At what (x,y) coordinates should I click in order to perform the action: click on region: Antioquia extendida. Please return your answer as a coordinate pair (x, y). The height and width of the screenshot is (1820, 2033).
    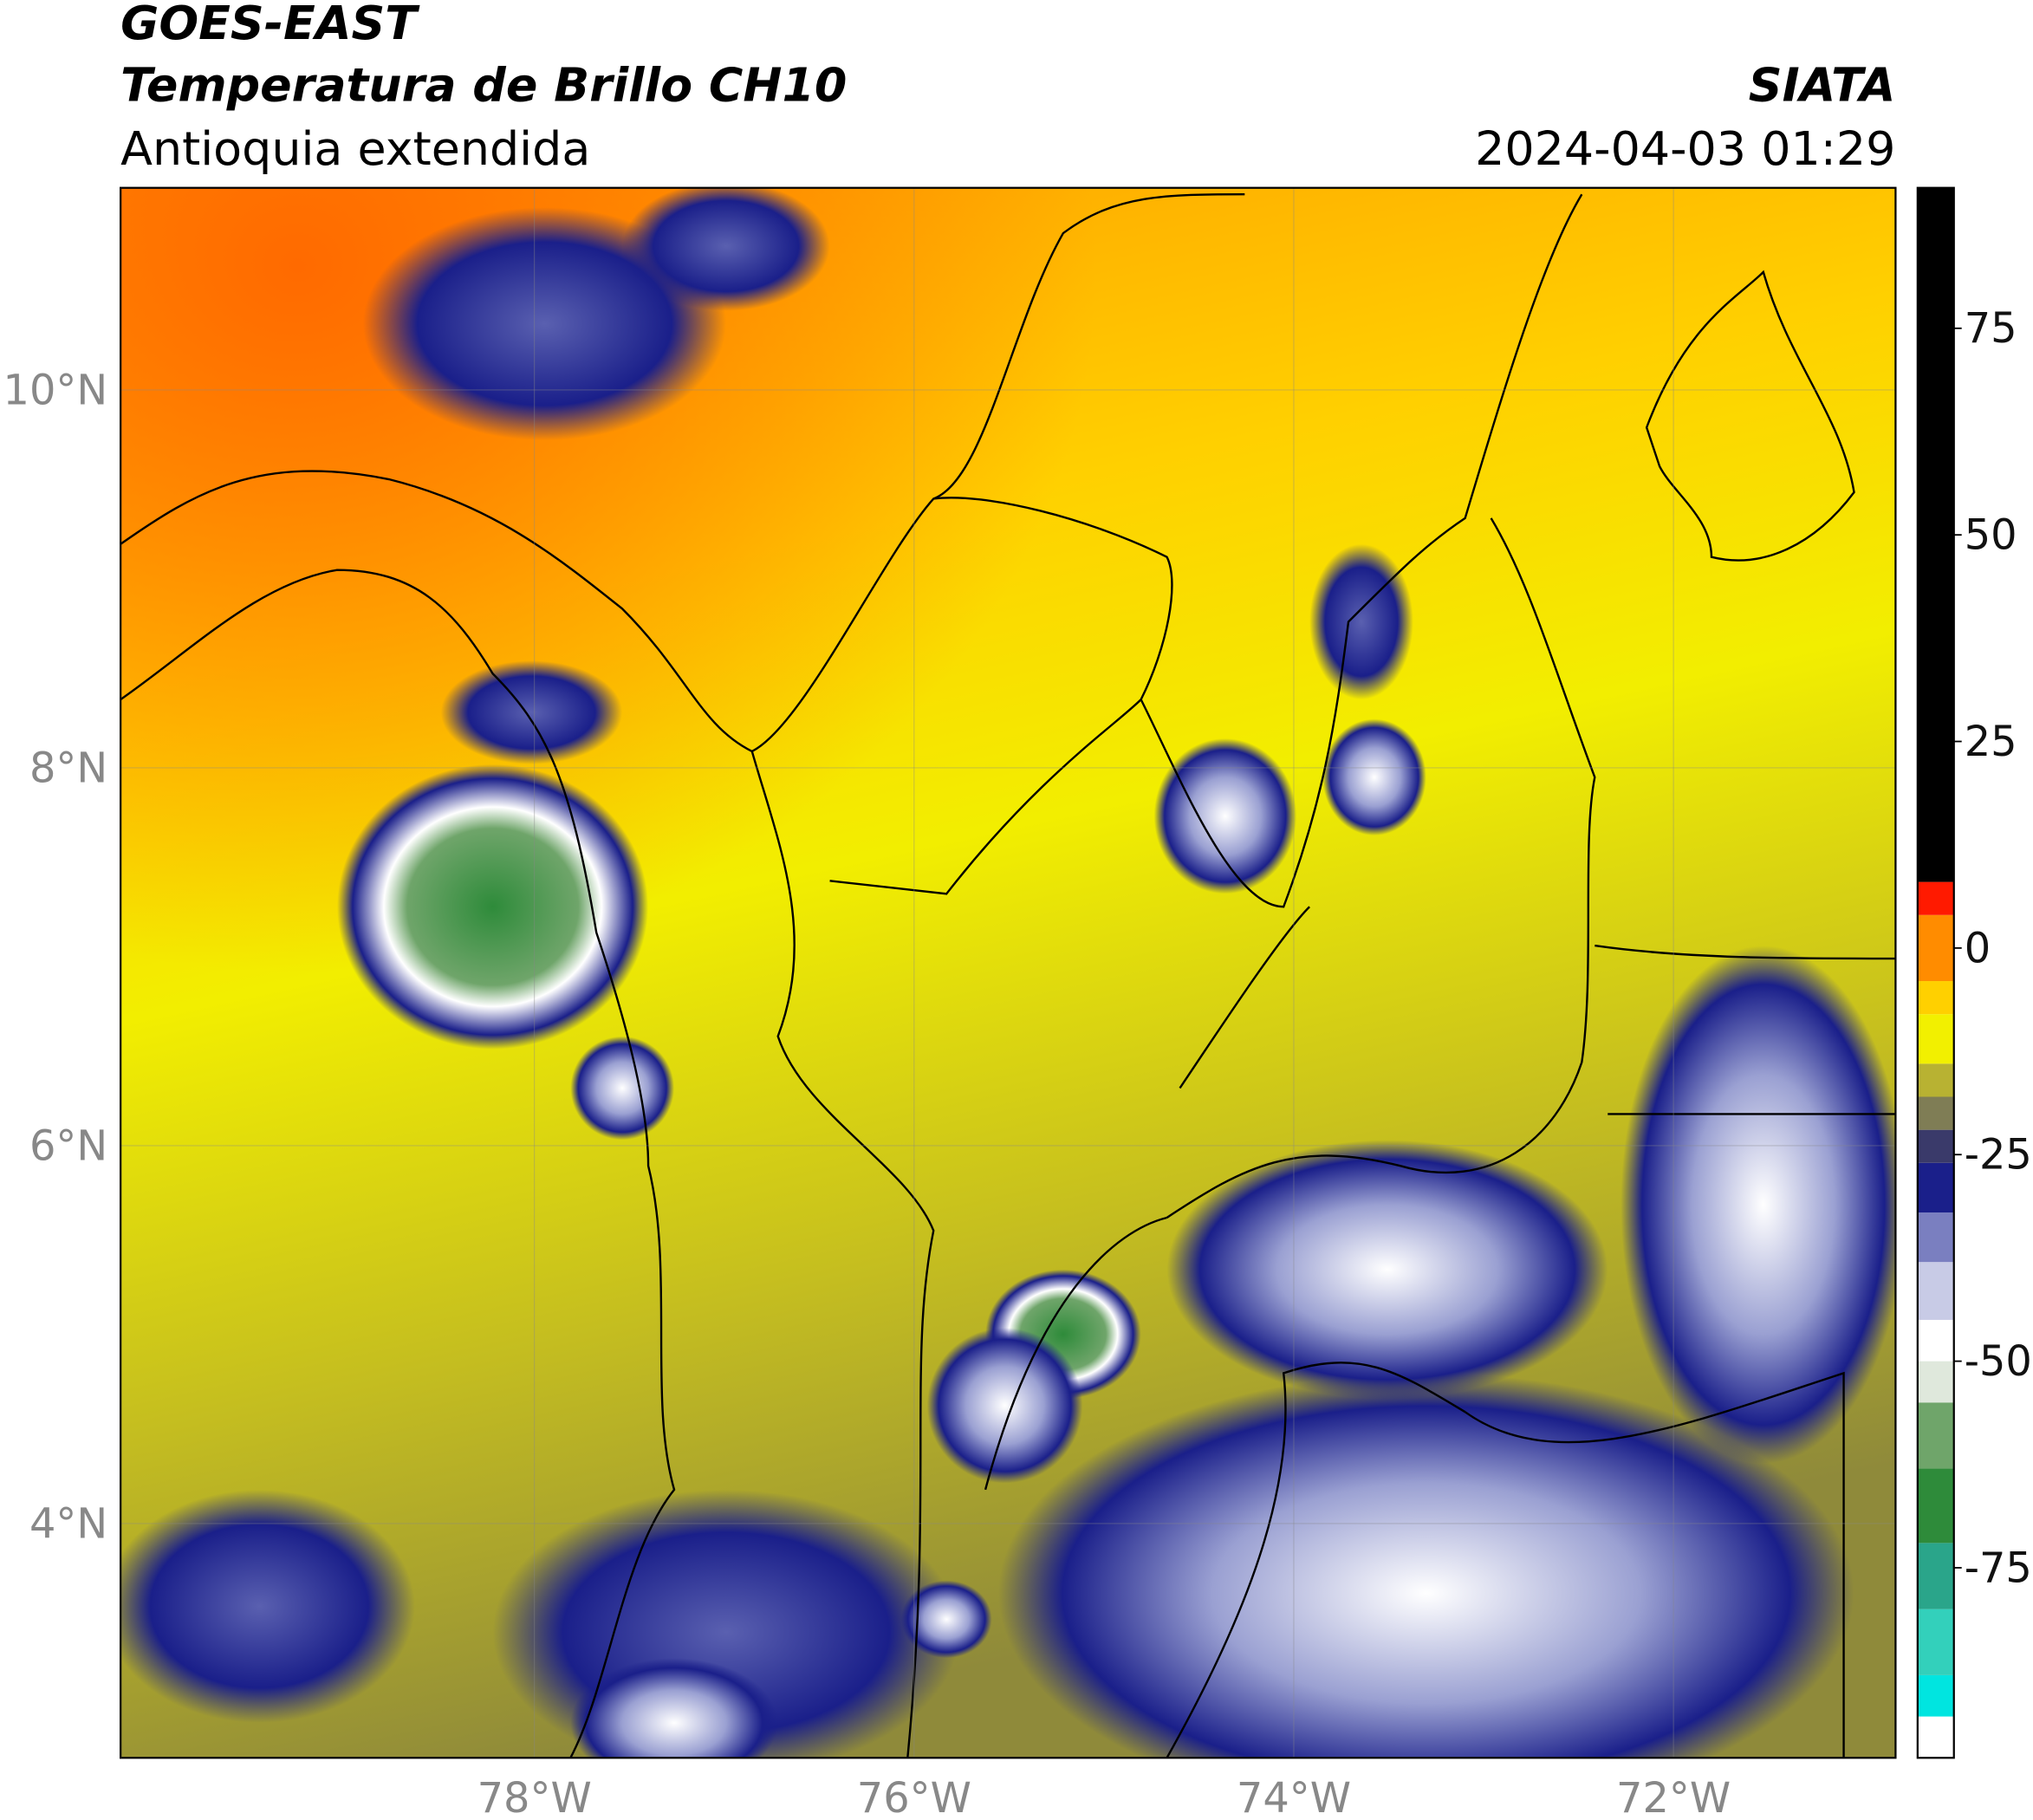
    Looking at the image, I should click on (355, 148).